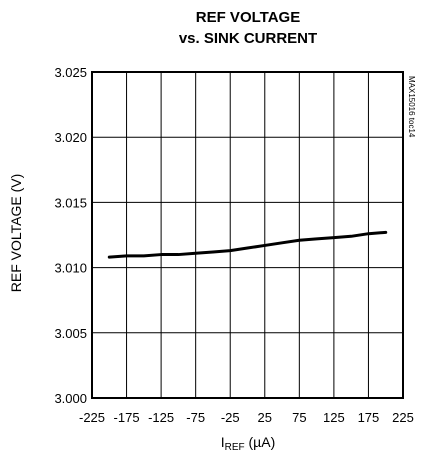  What do you see at coordinates (403, 417) in the screenshot?
I see `x-tick-label: 225` at bounding box center [403, 417].